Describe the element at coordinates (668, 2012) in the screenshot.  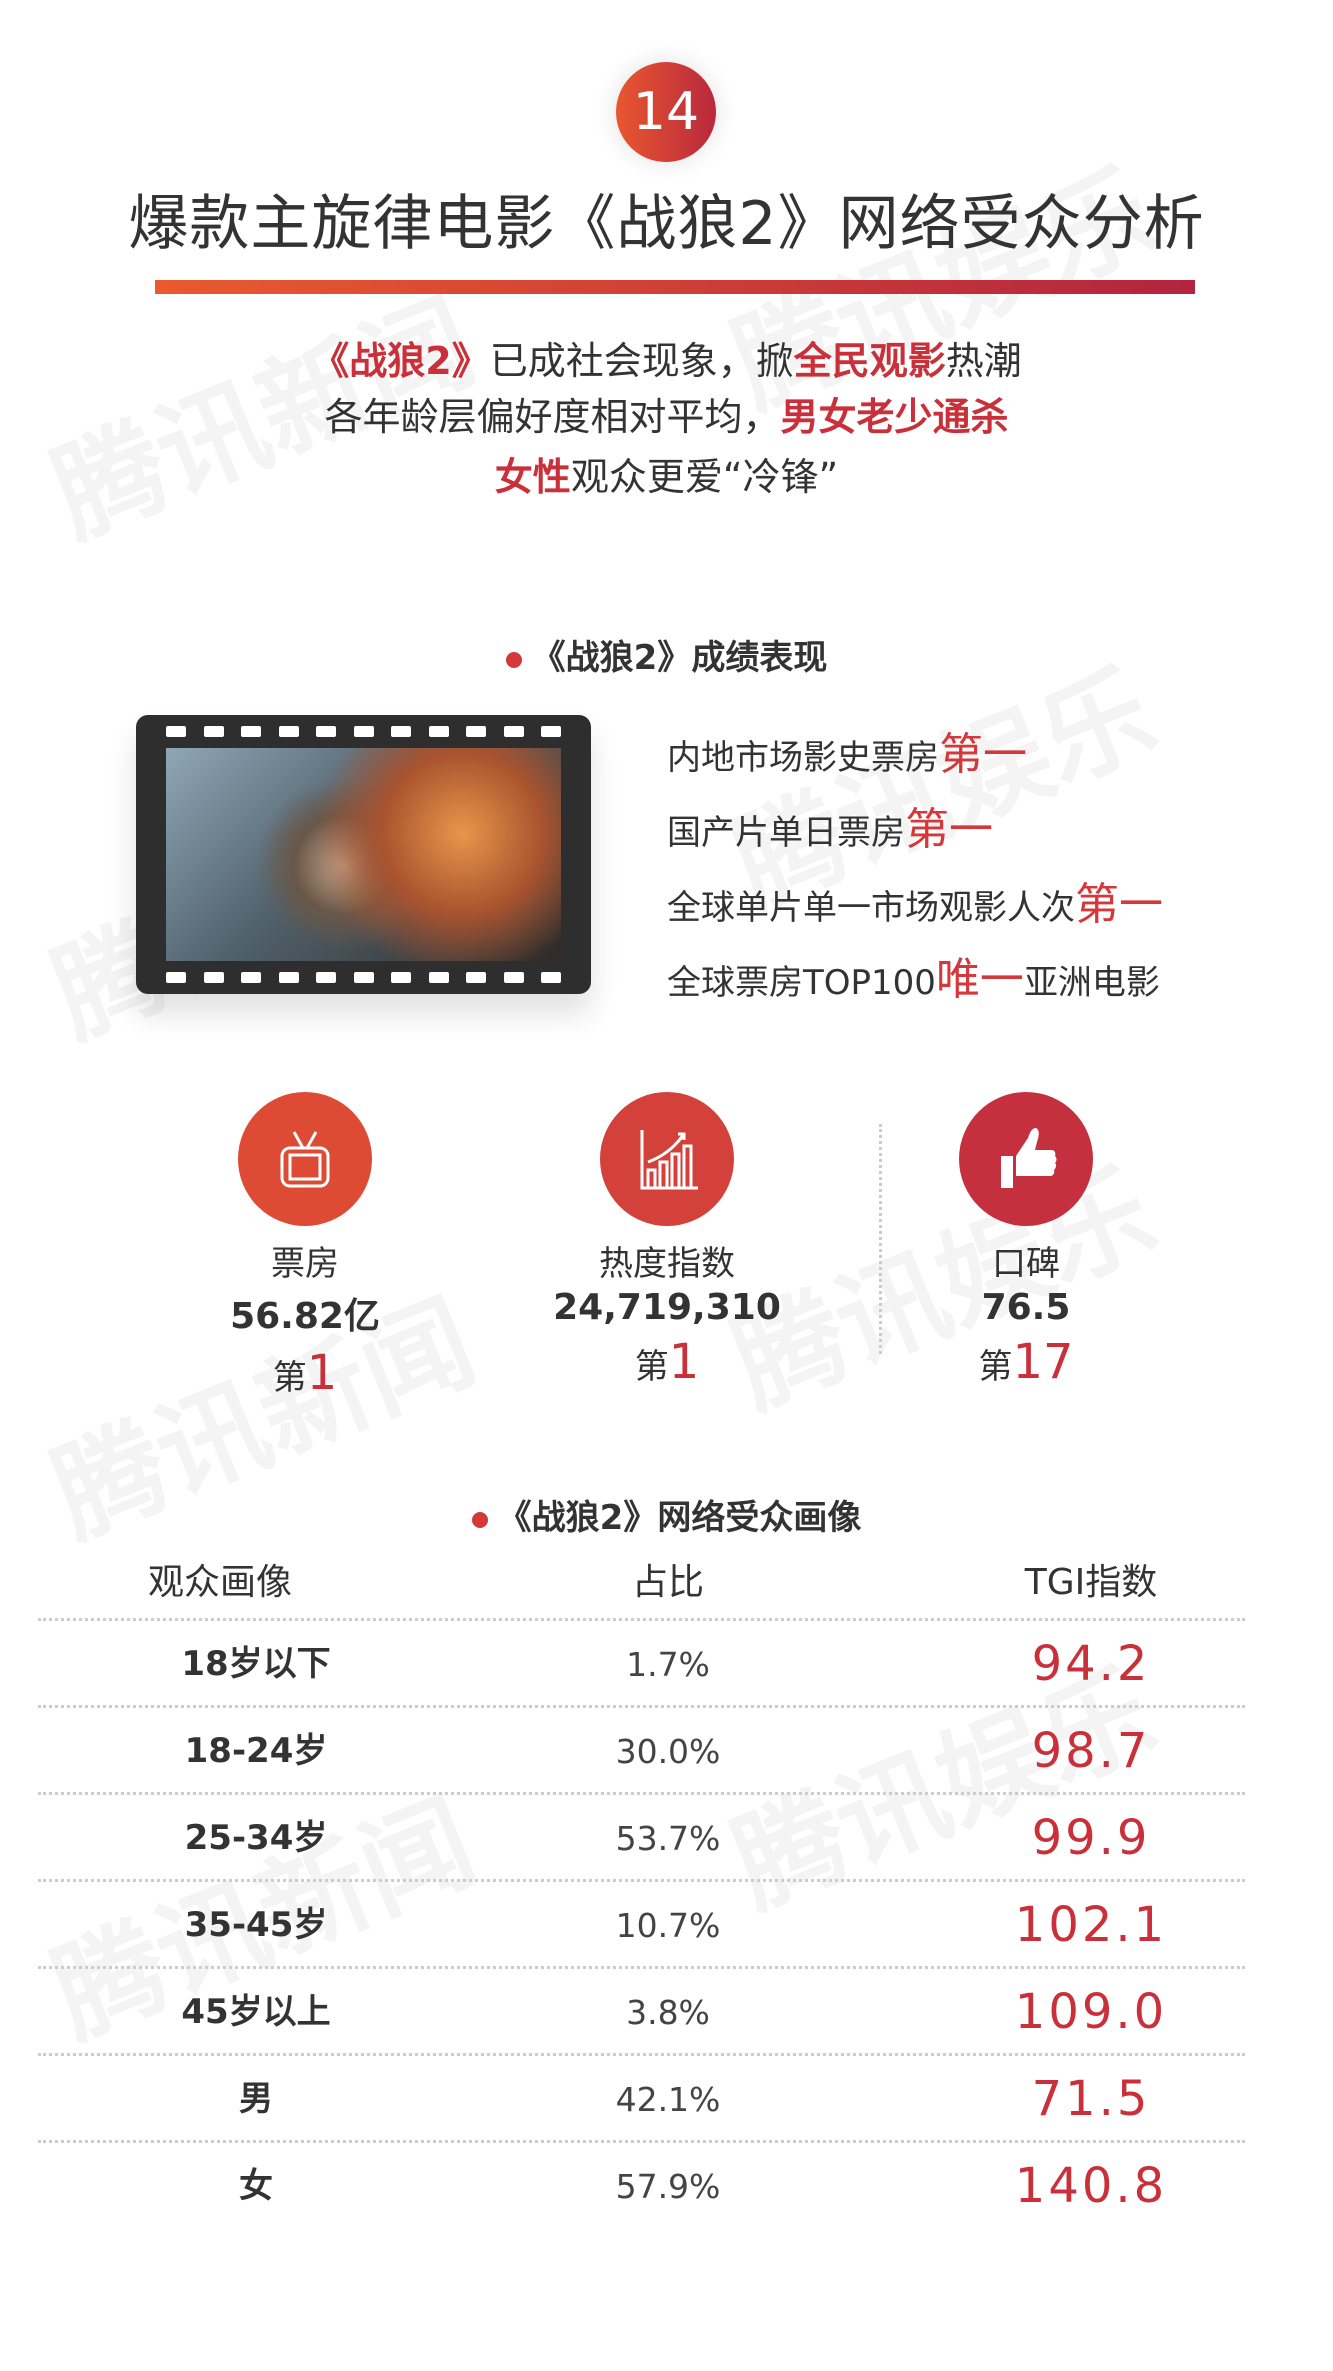
I see `audience-share: 3.8%` at that location.